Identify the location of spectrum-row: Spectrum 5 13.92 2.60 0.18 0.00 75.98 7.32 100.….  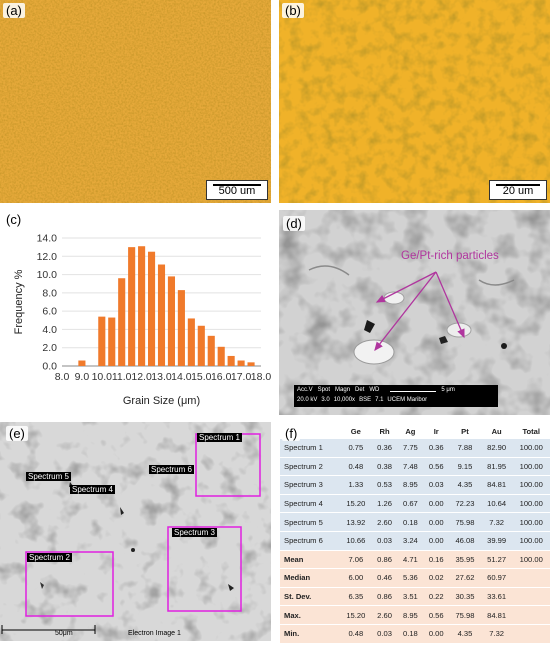
(415, 522).